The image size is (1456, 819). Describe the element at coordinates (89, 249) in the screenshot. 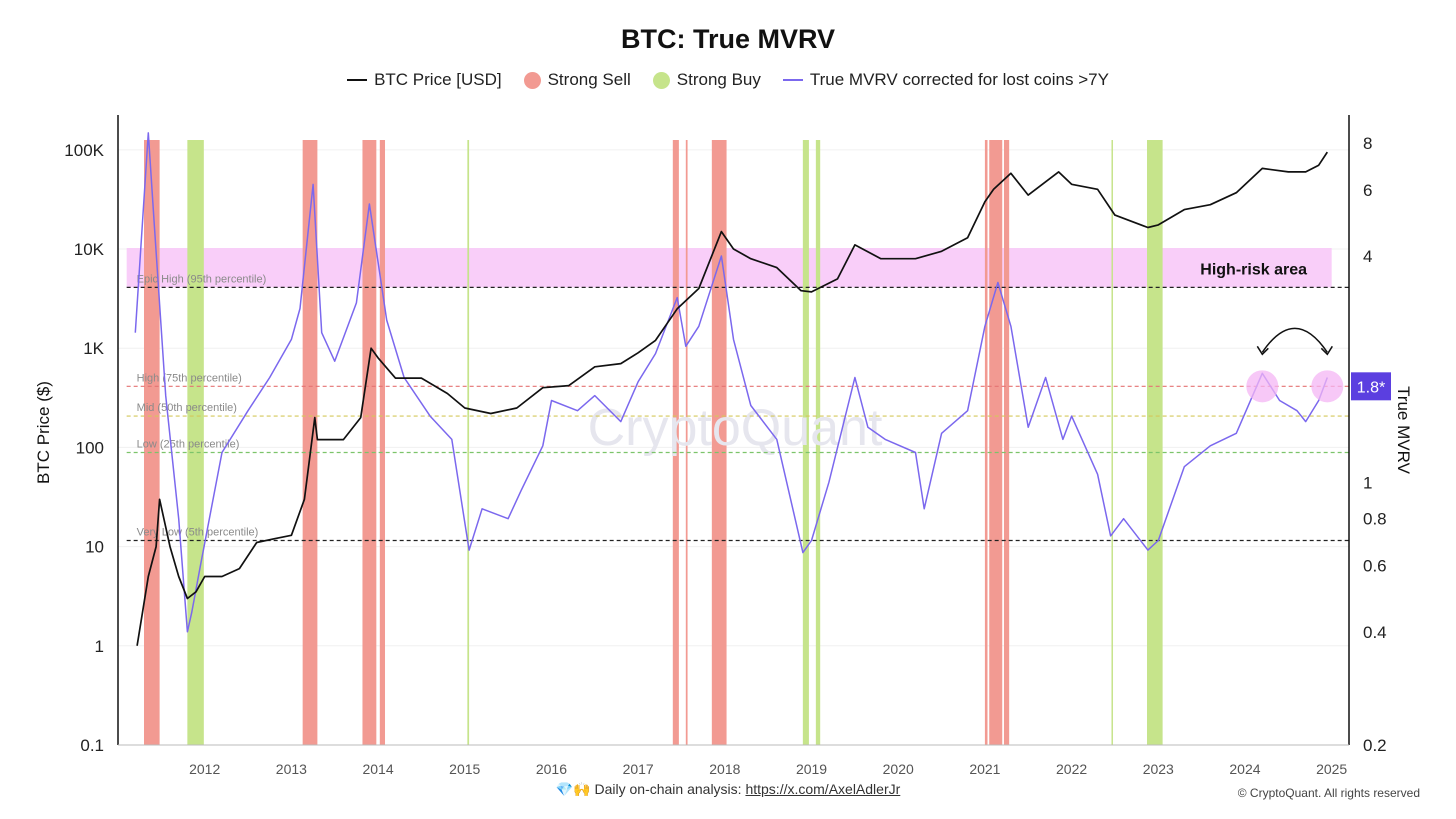

I see `y-left-tick-label: 10K` at that location.